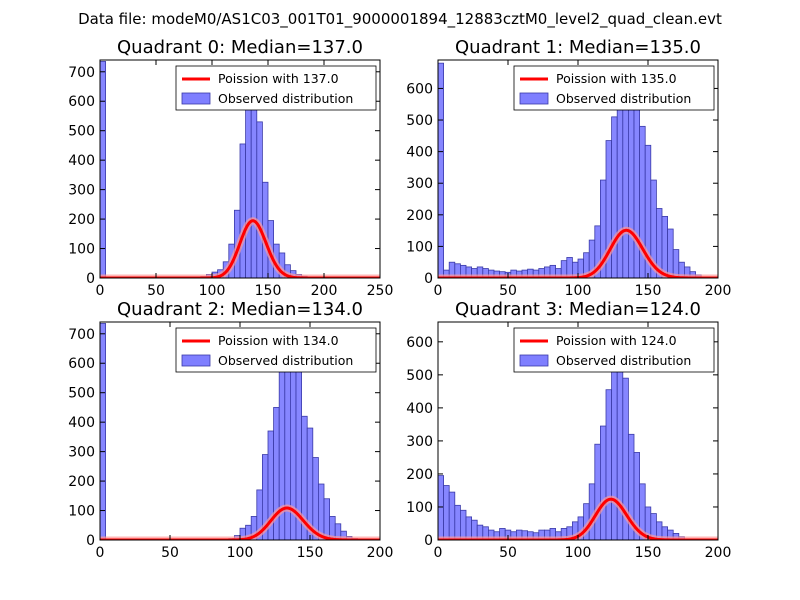 This screenshot has width=800, height=600. I want to click on legend-fit-label: Poission with 134.0, so click(278, 340).